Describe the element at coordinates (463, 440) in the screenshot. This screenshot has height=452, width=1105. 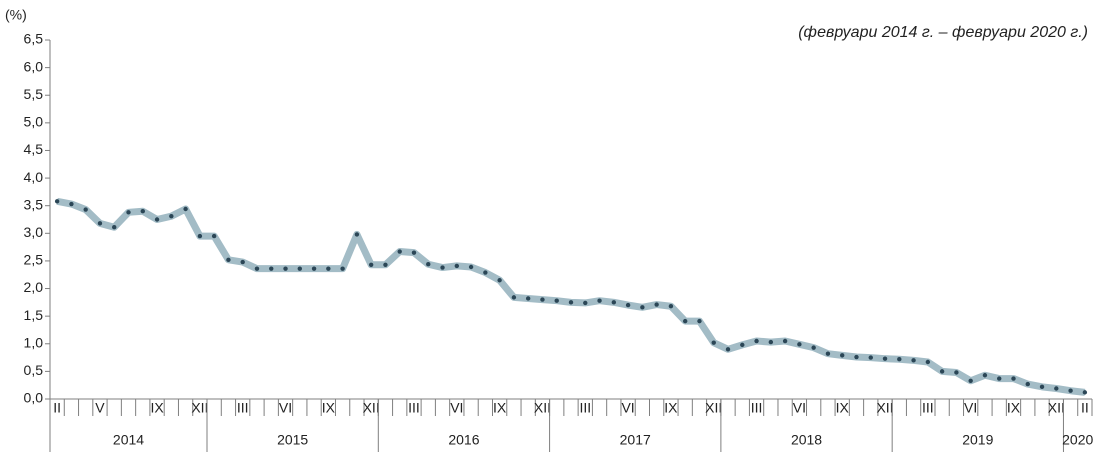
I see `year-label: 2016` at that location.